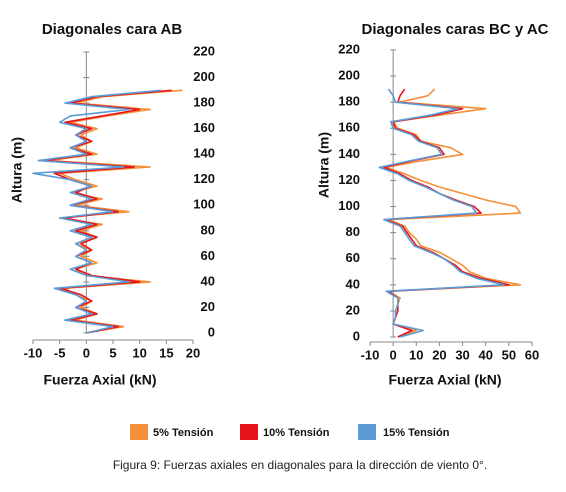 Image resolution: width=566 pixels, height=492 pixels. I want to click on x-tick-label: 60, so click(532, 354).